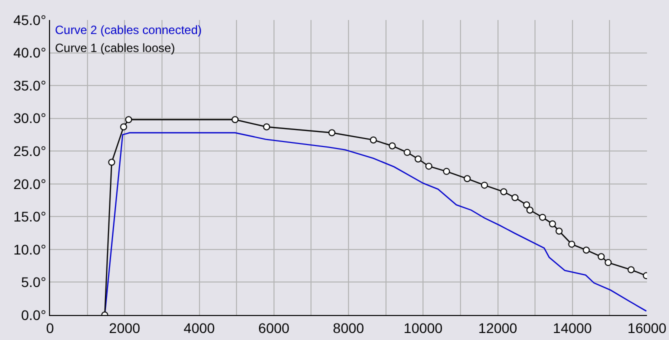 This screenshot has height=340, width=669. Describe the element at coordinates (29, 52) in the screenshot. I see `y-tick-label: 40.0°` at that location.